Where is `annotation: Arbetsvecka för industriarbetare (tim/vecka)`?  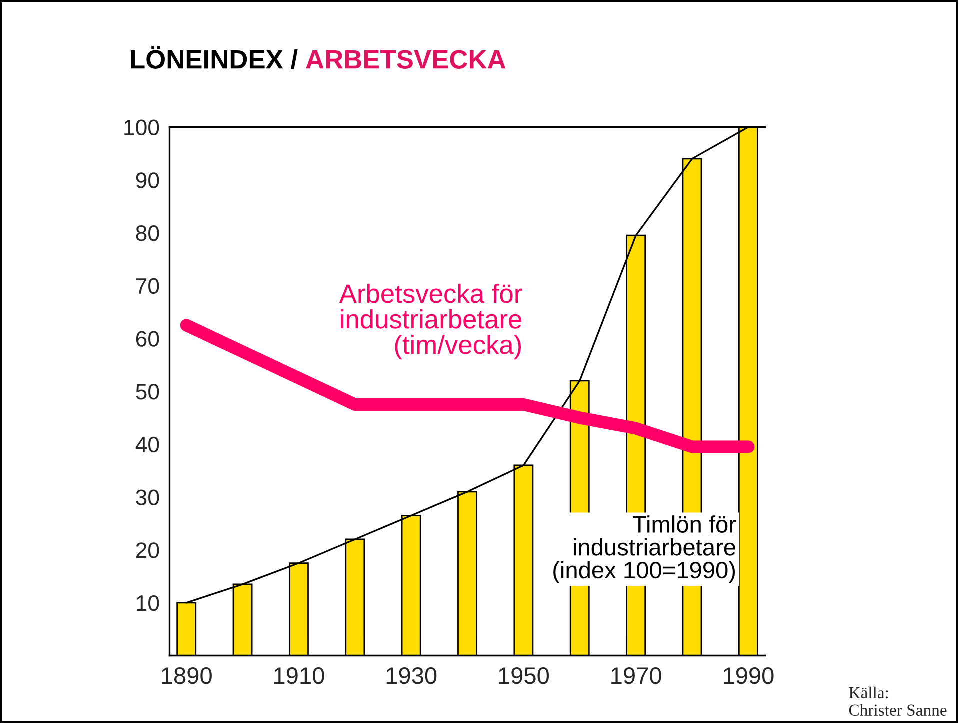 annotation: Arbetsvecka för industriarbetare (tim/vecka) is located at coordinates (430, 322).